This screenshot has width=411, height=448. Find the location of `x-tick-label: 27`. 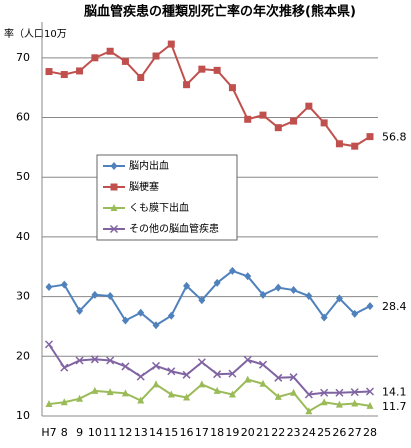

x-tick-label: 27 is located at coordinates (355, 432).